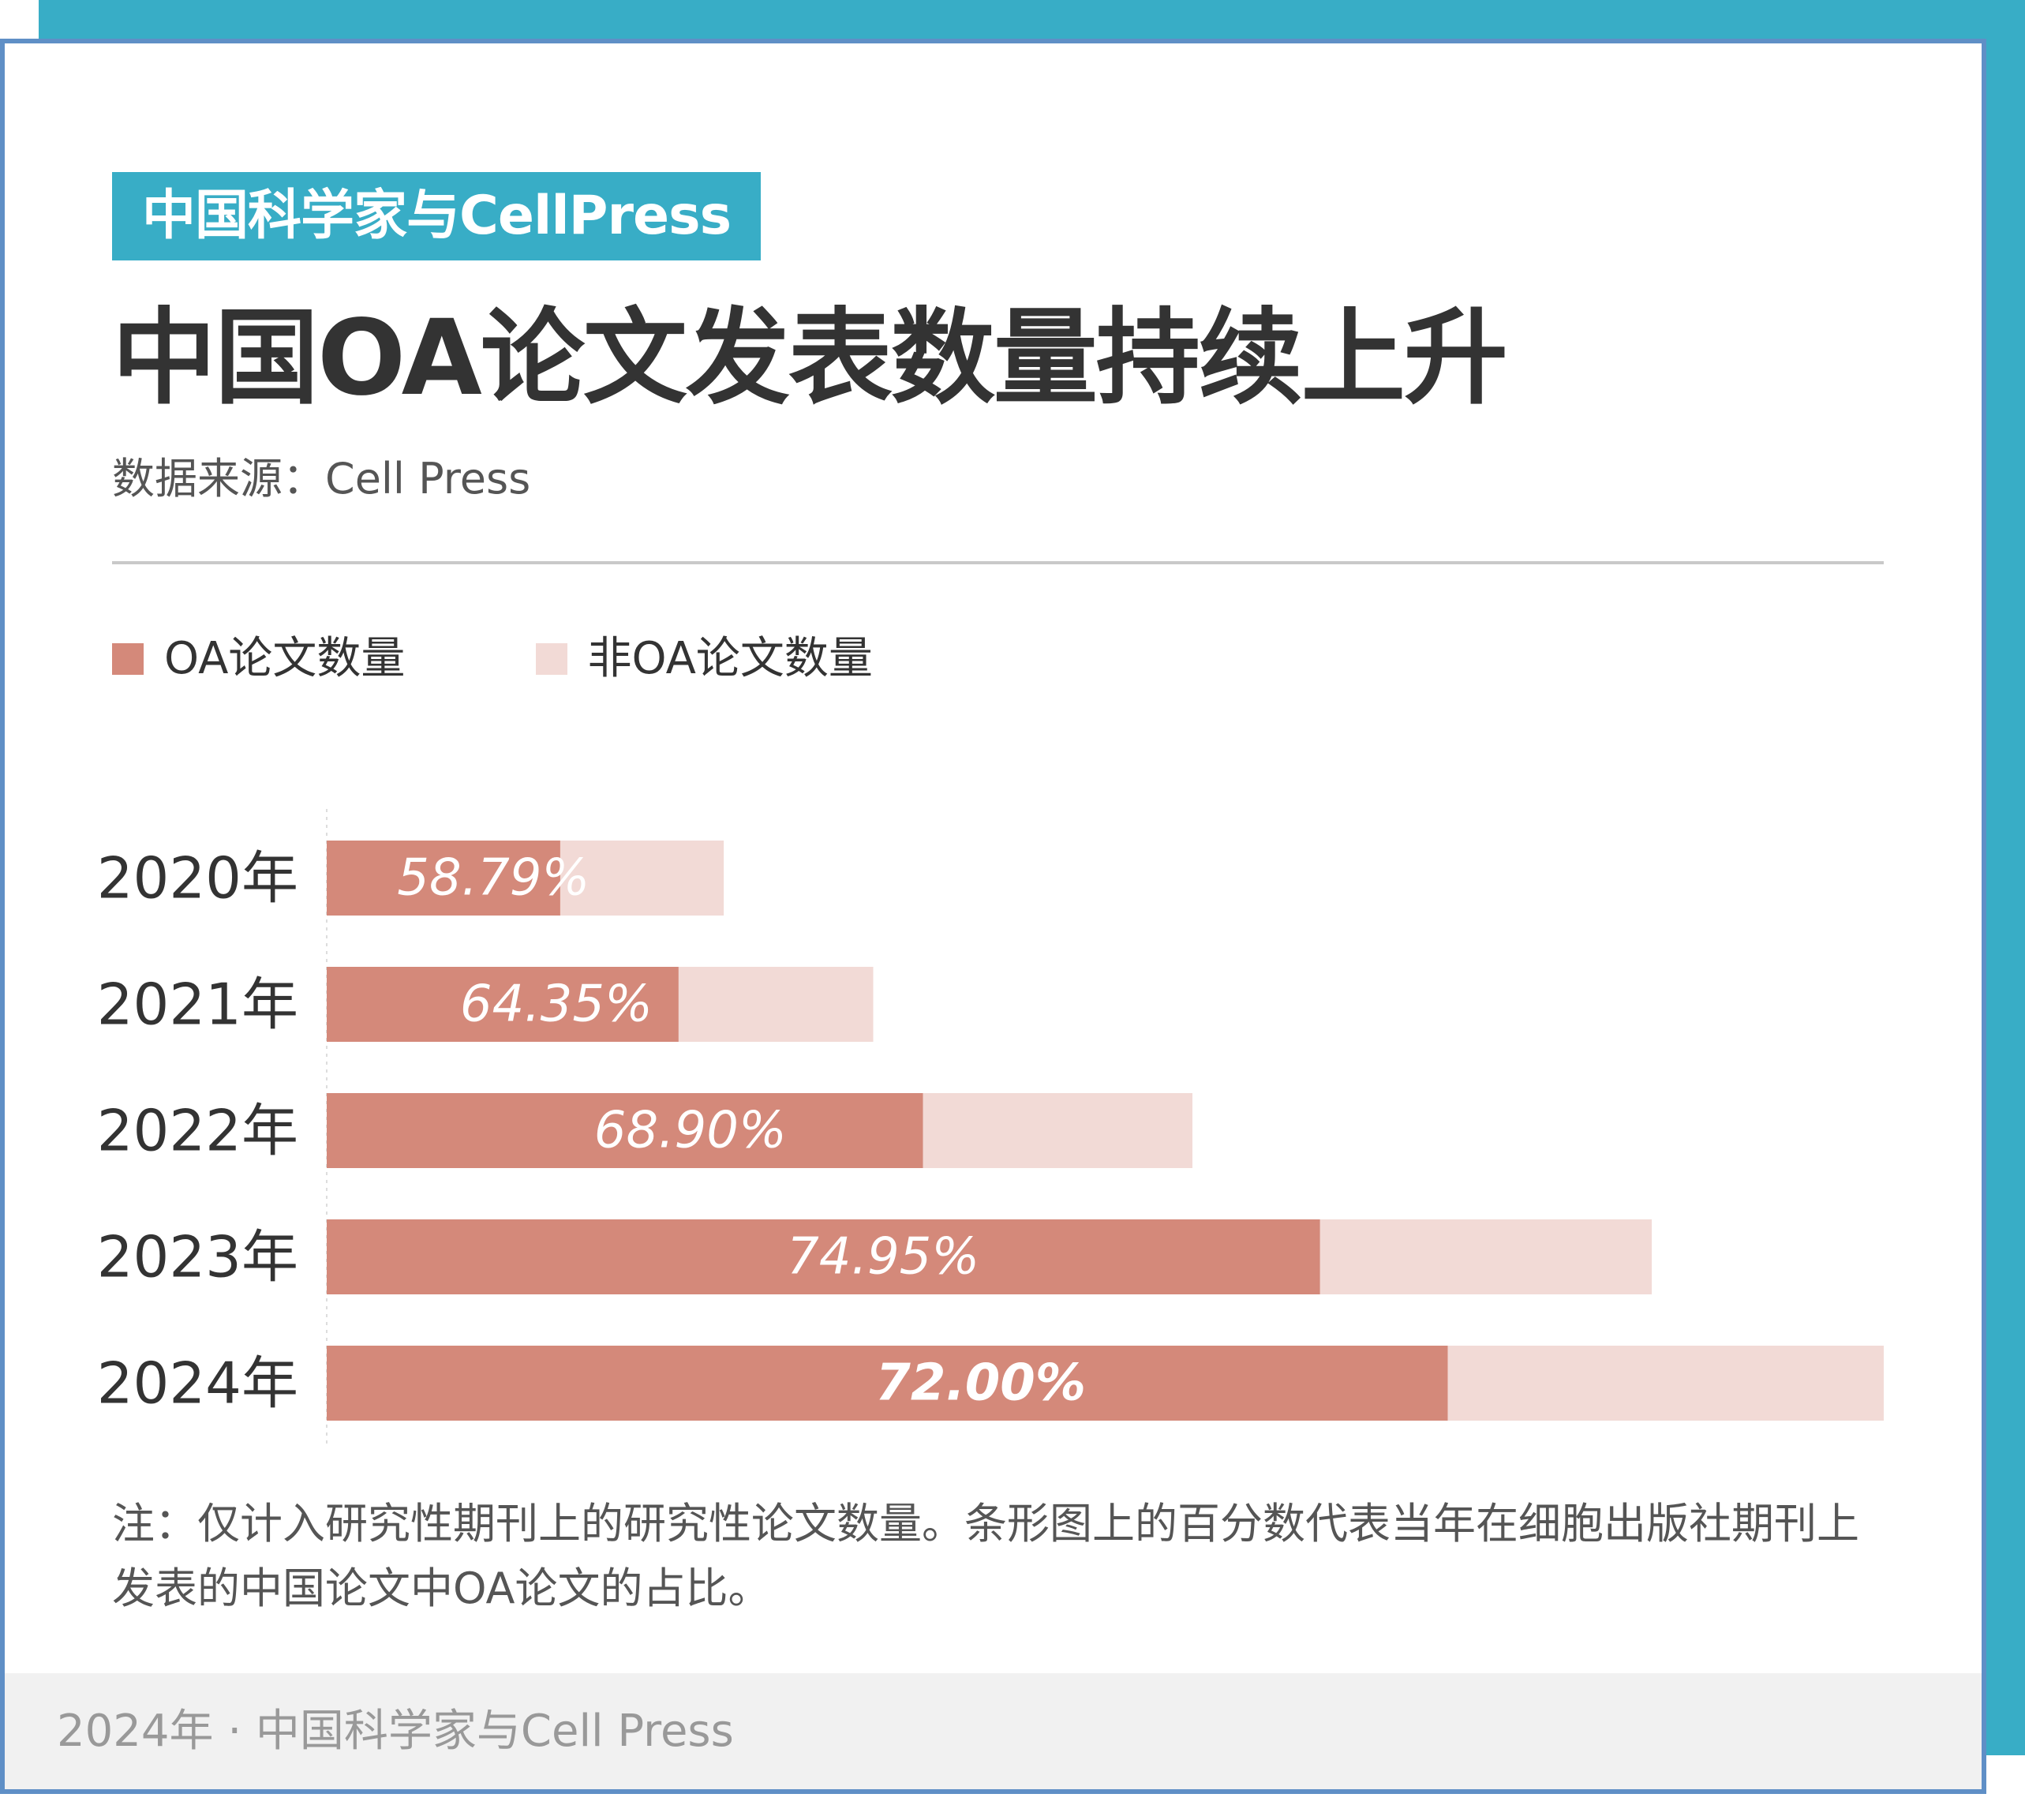  Describe the element at coordinates (128, 659) in the screenshot. I see `legend-swatch-oa` at that location.